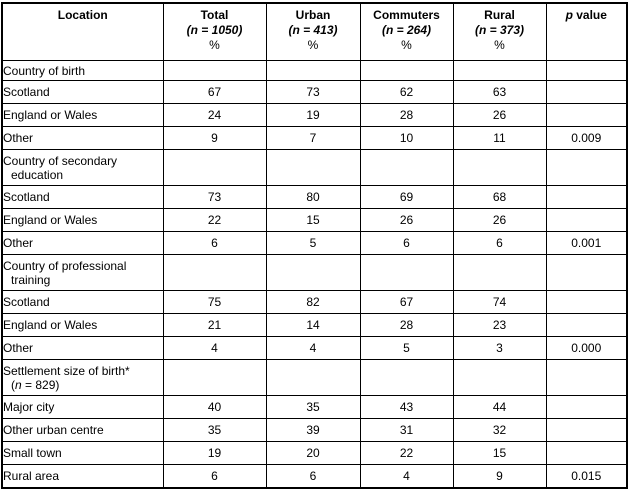 The image size is (628, 493). Describe the element at coordinates (60, 160) in the screenshot. I see `section-label: Country of secondary` at that location.